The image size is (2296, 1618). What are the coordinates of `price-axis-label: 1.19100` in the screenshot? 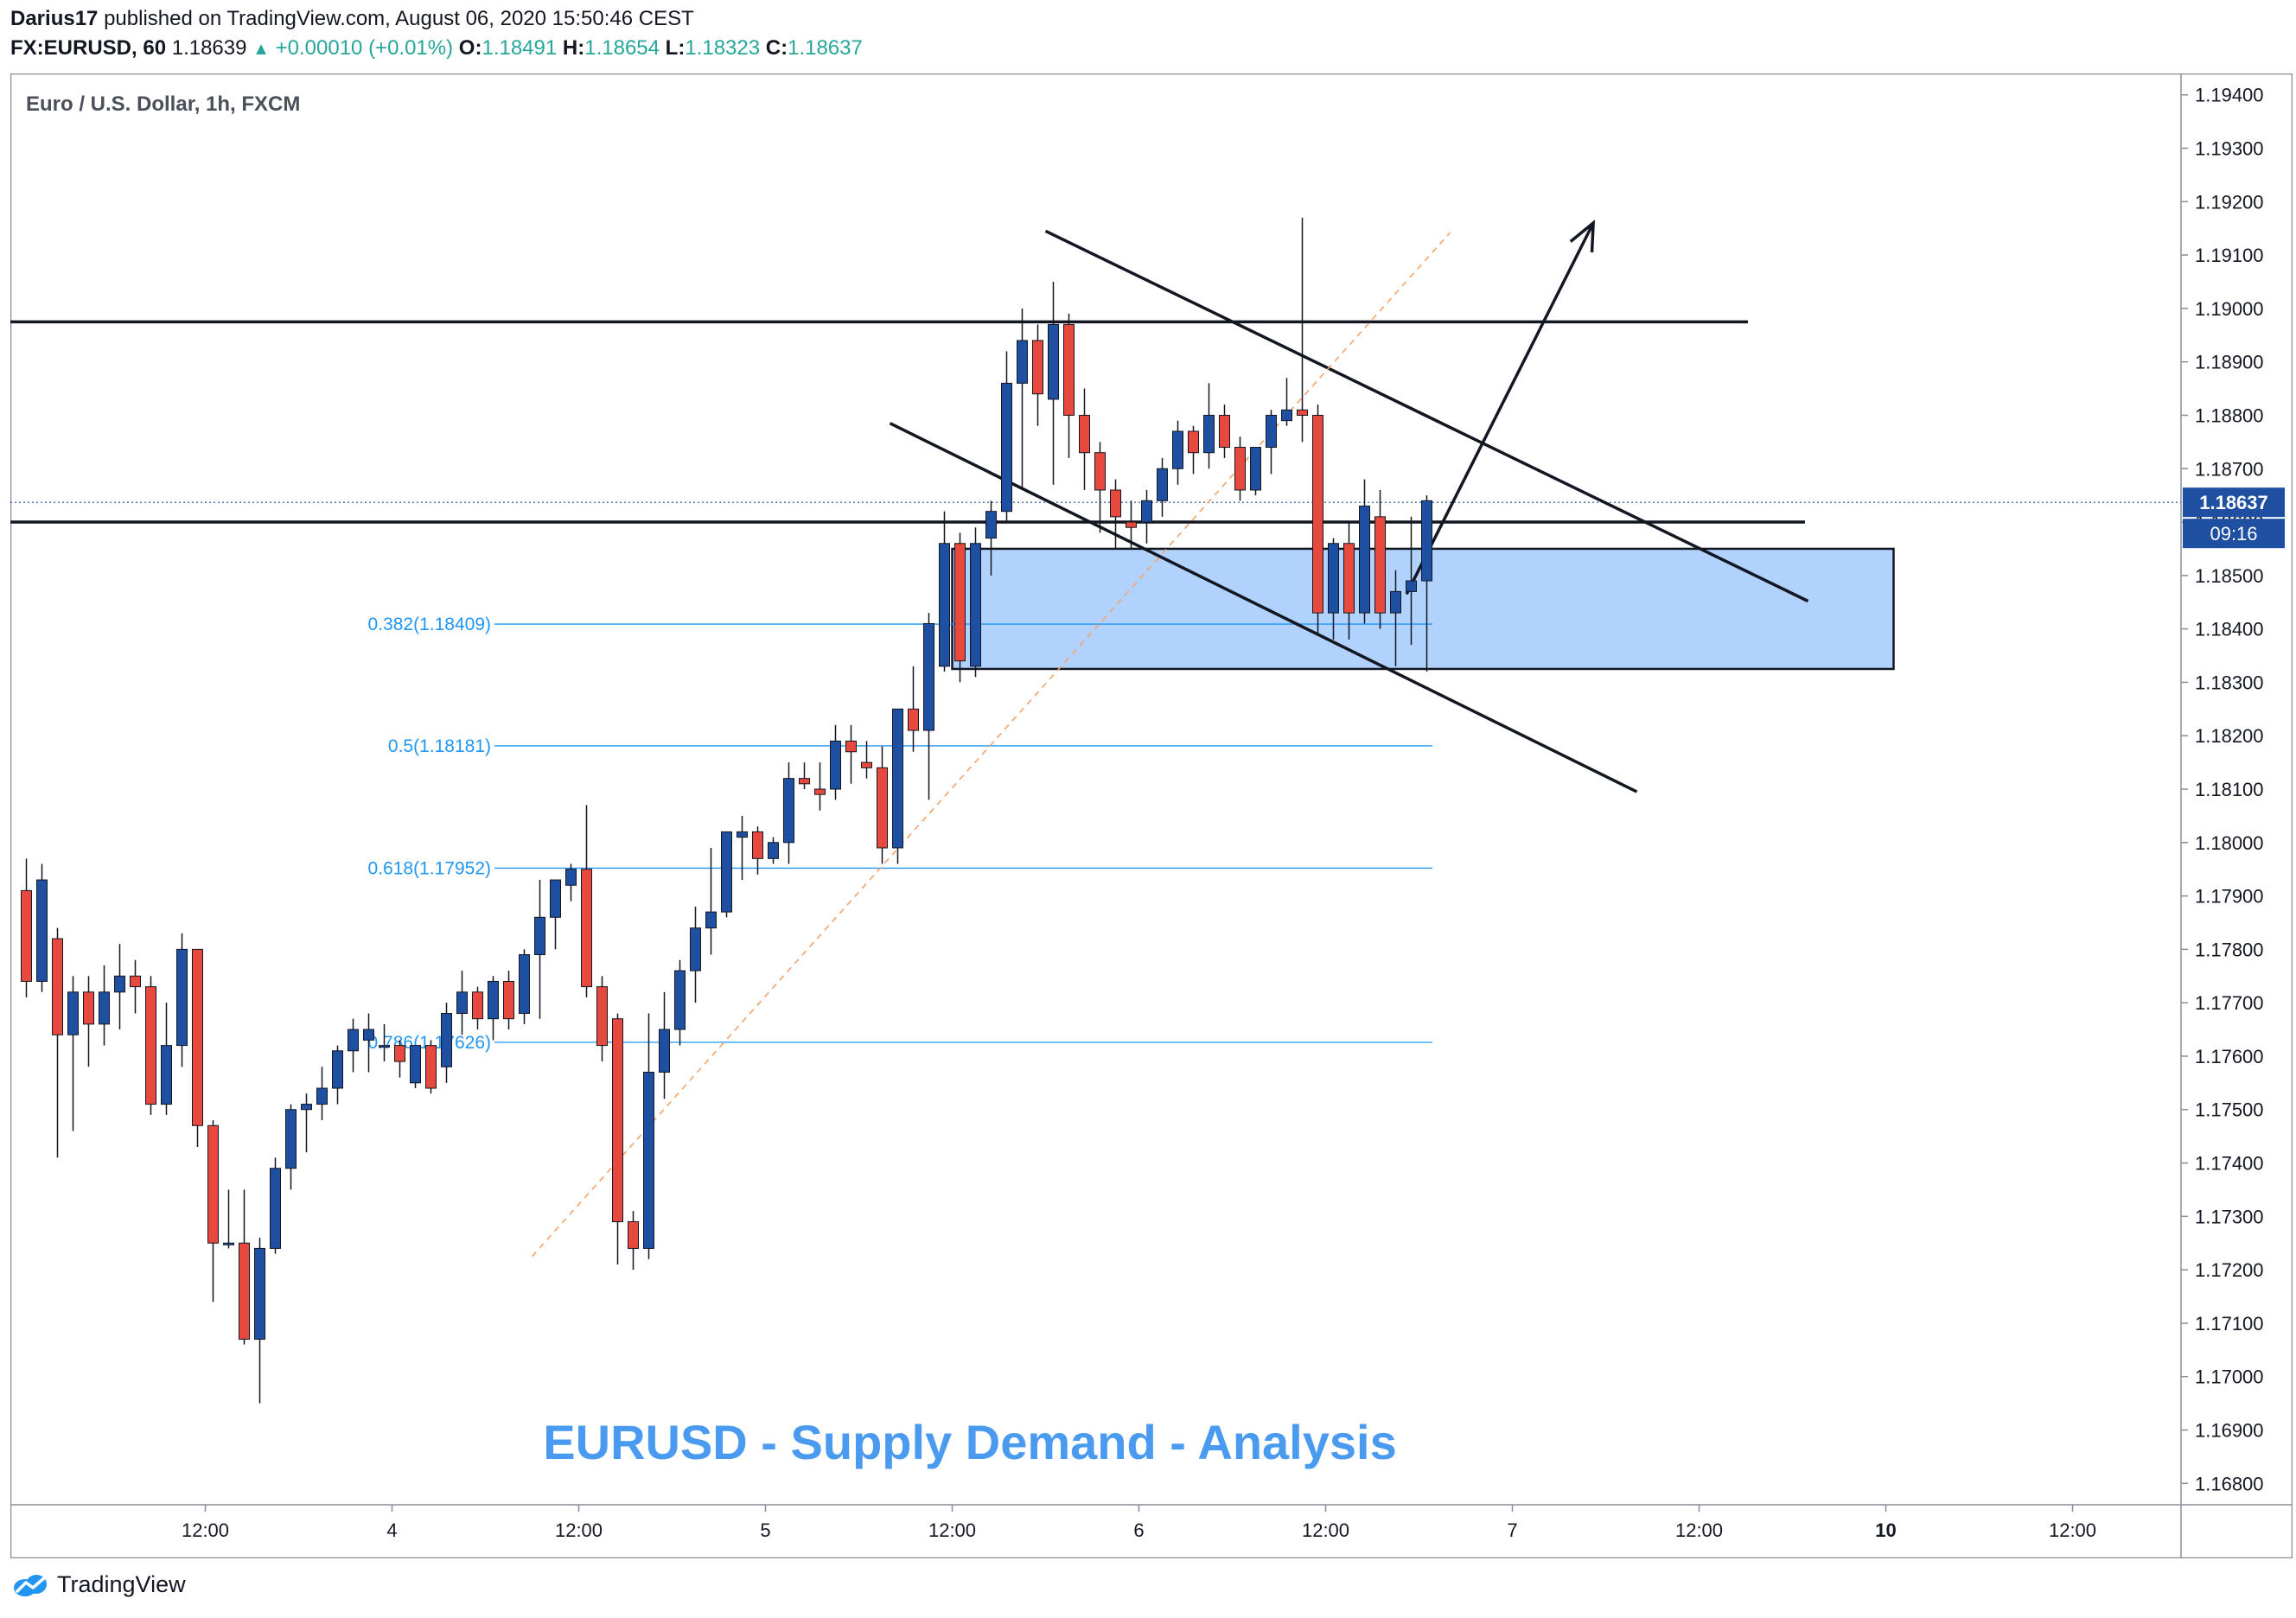 It's located at (2229, 256).